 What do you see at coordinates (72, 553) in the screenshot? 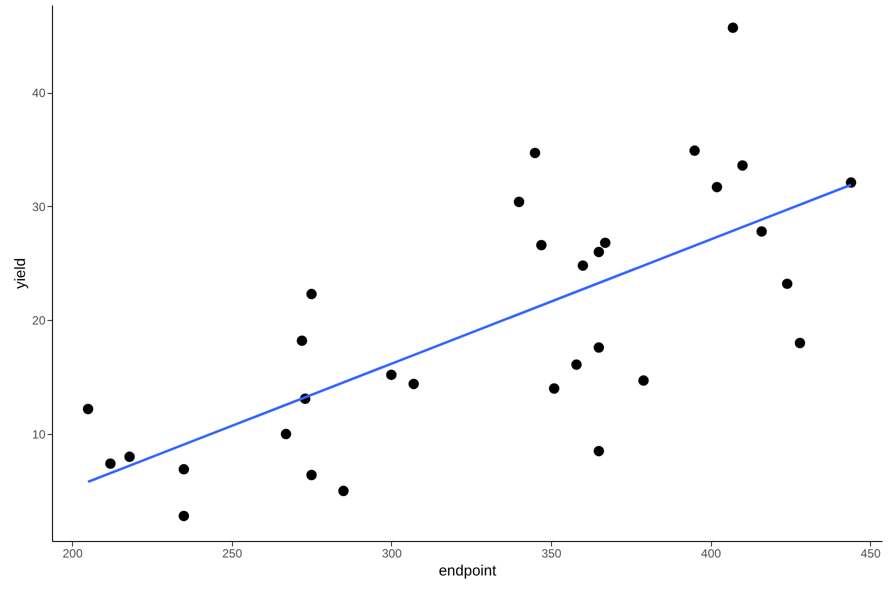
I see `x-tick-label: 200` at bounding box center [72, 553].